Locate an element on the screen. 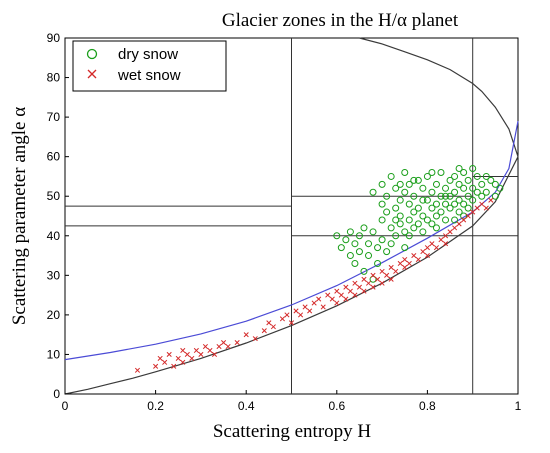  x-axis-ticks: 0 0.2 0.4 0.6 0.8 1 is located at coordinates (292, 401).